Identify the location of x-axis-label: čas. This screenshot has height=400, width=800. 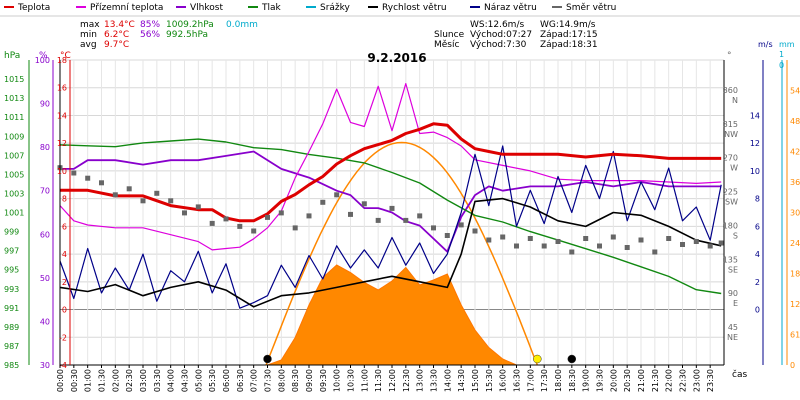
(739, 374).